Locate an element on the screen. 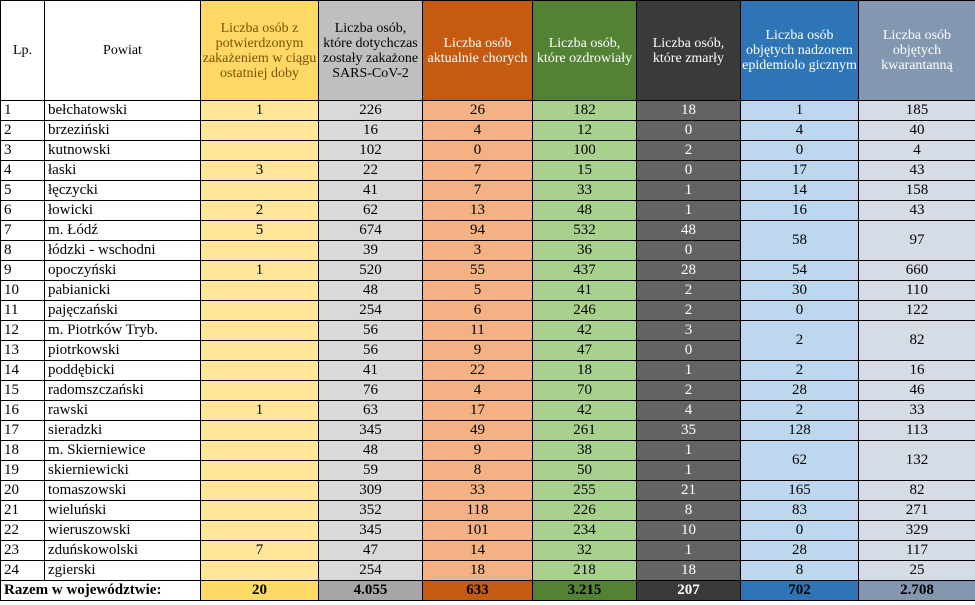 The height and width of the screenshot is (605, 975). cell-lp: 12 is located at coordinates (22, 330).